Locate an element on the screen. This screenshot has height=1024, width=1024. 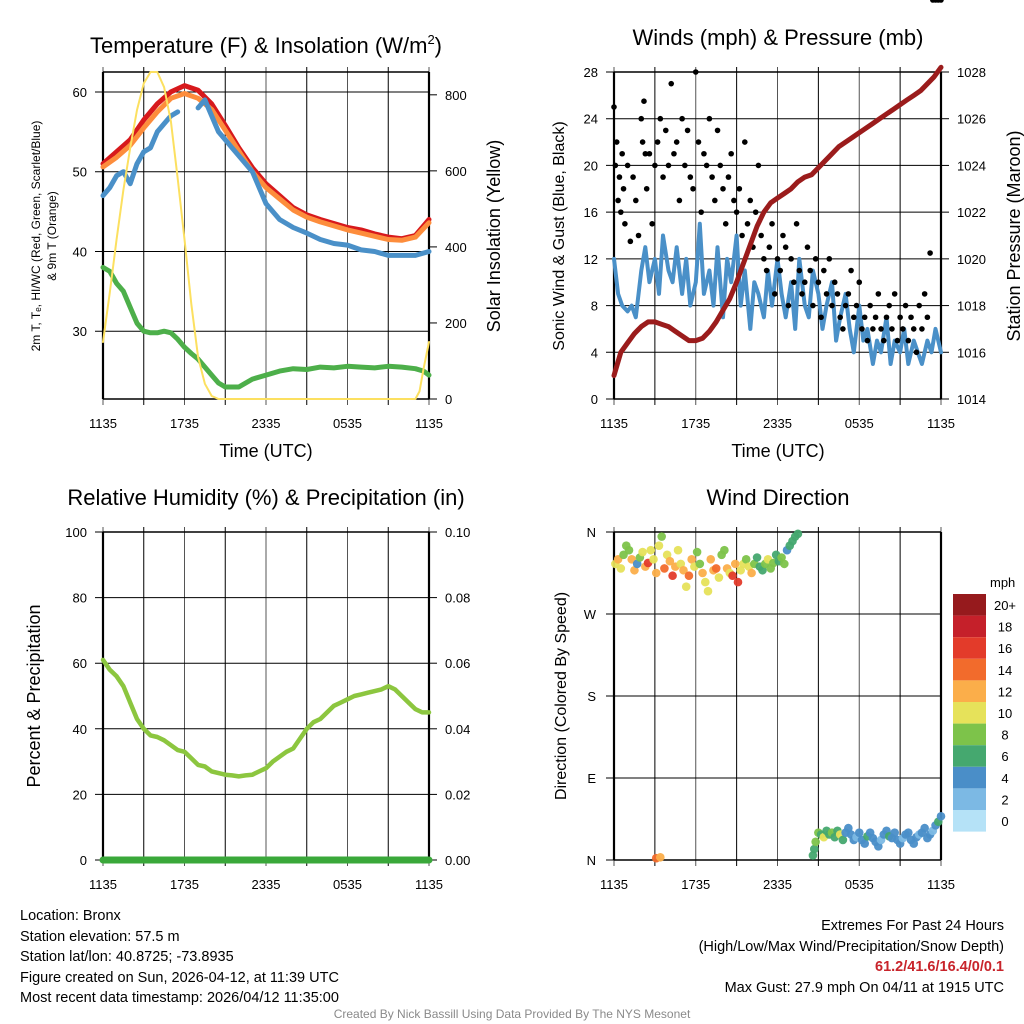
x-tick-label: 2335 is located at coordinates (777, 884).